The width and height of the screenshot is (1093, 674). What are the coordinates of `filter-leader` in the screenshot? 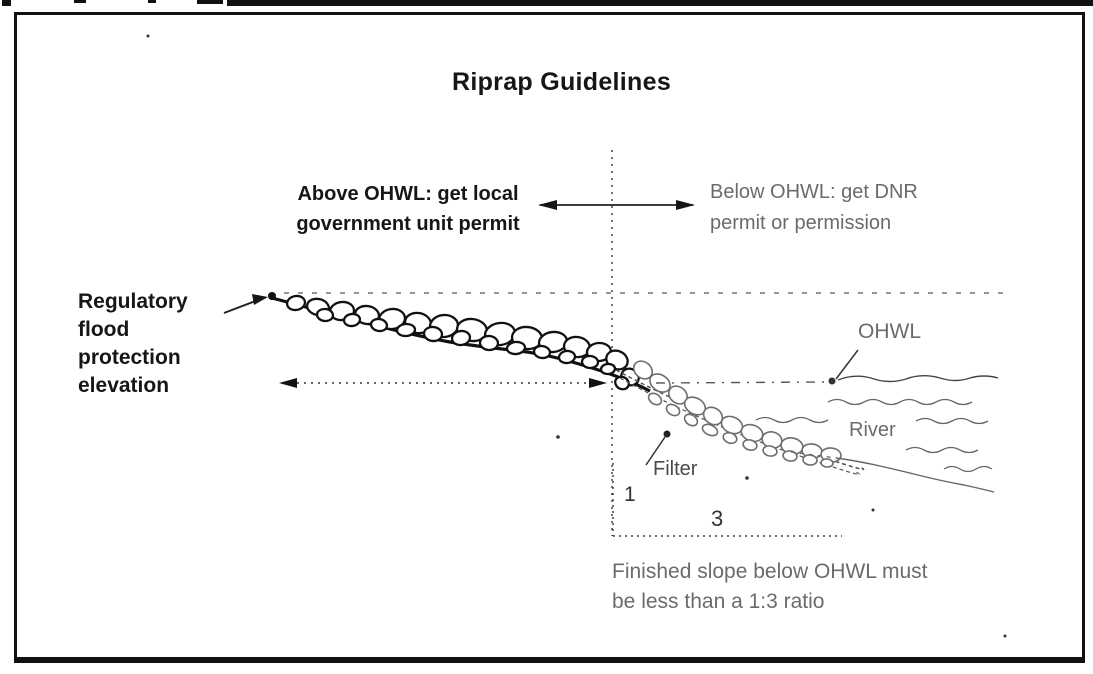 It's located at (658, 448).